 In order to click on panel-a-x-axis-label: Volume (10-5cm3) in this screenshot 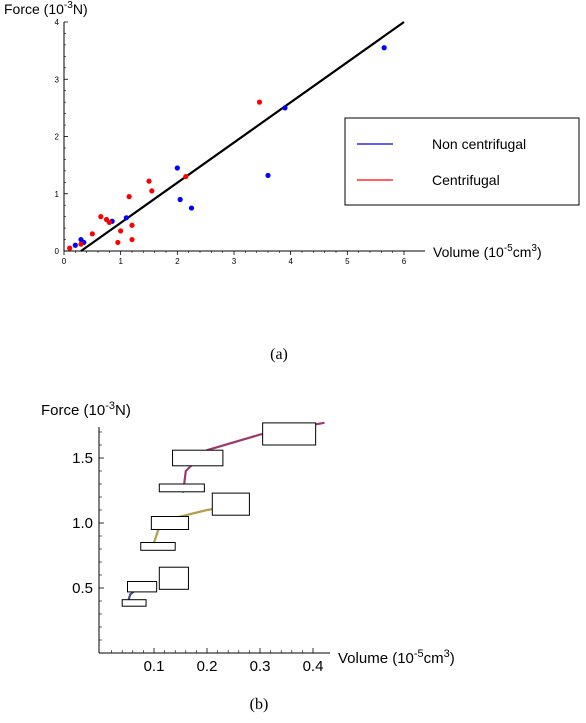, I will do `click(487, 251)`.